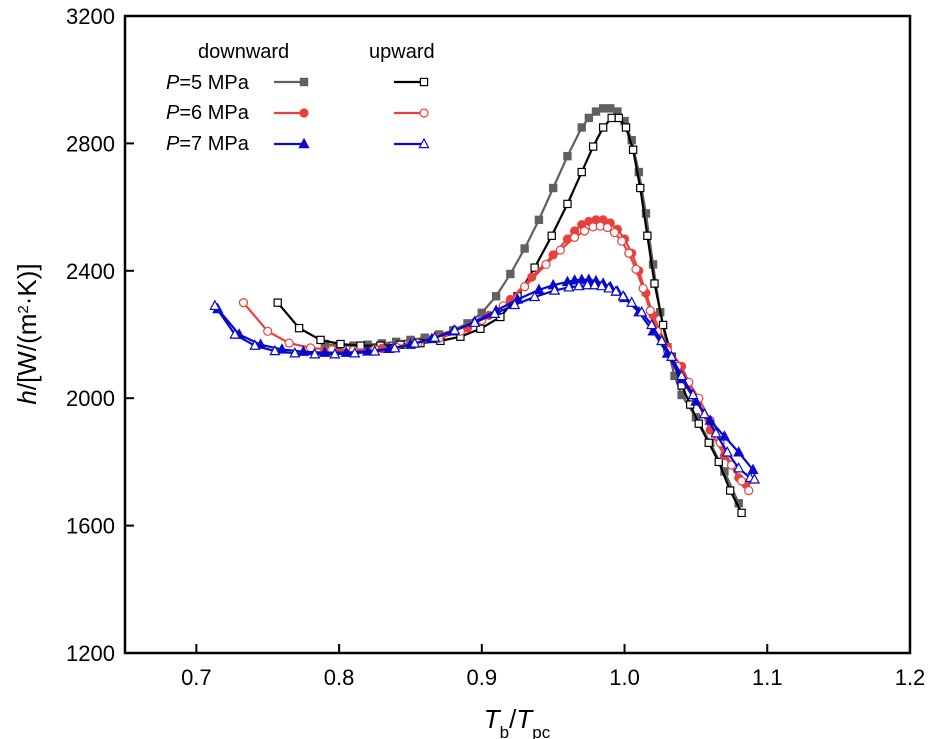 Image resolution: width=936 pixels, height=739 pixels. I want to click on legend-header-upward: upward, so click(402, 52).